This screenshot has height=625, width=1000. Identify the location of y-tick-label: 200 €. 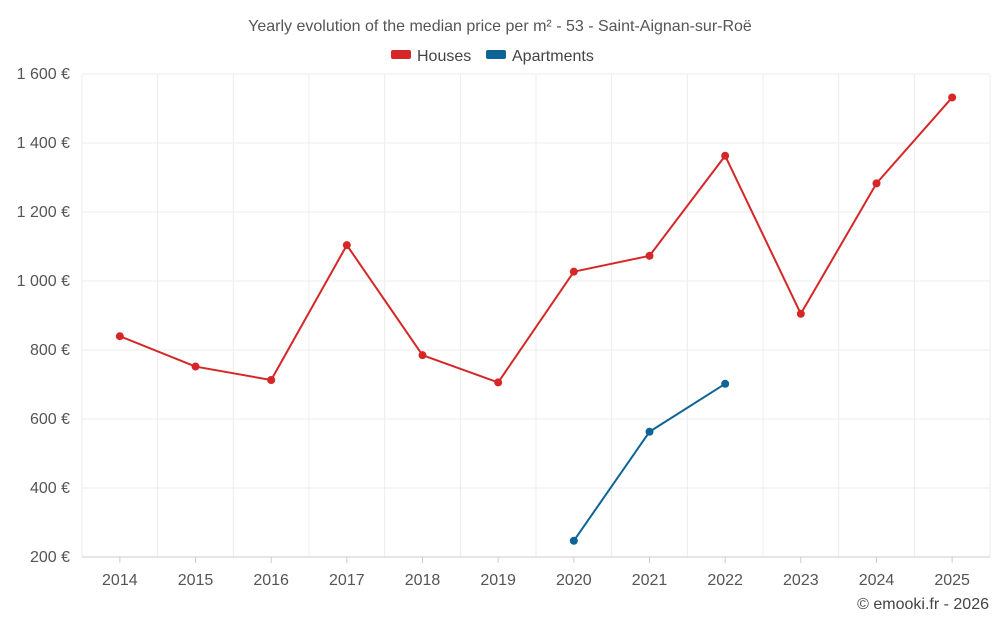
(50, 557).